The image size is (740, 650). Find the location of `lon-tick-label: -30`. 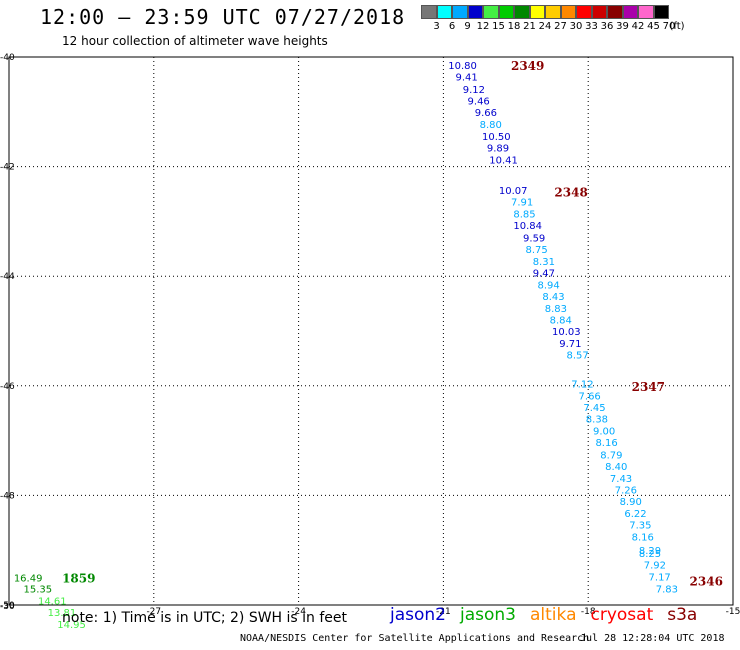

lon-tick-label: -30 is located at coordinates (7, 607).